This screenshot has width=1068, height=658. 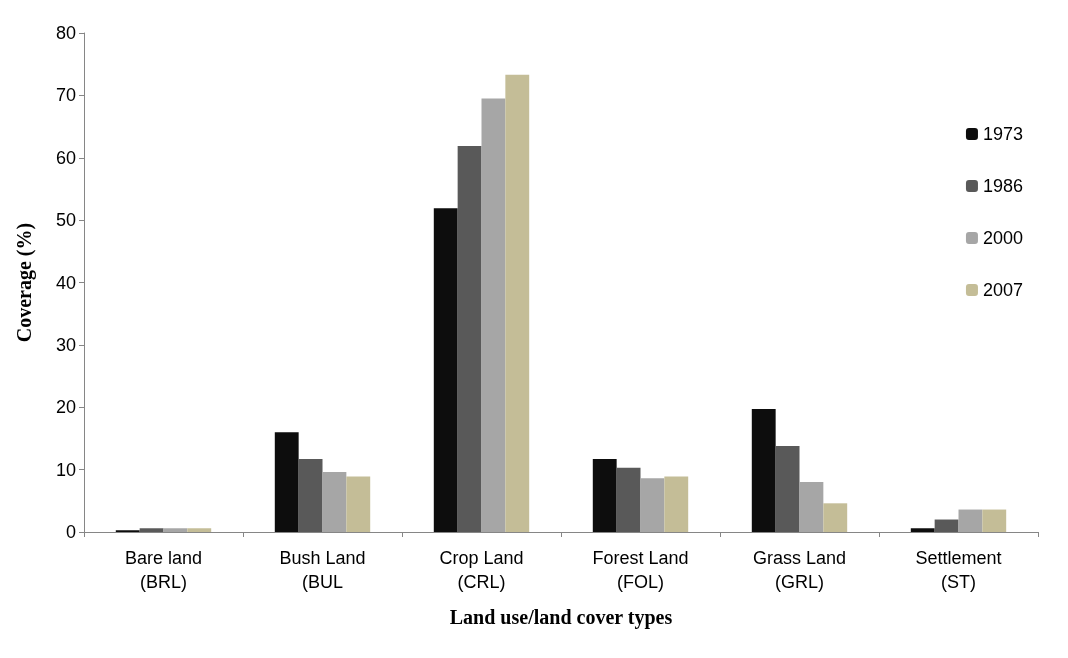 What do you see at coordinates (640, 570) in the screenshot?
I see `x-tick-label: Forest Land (FOL)` at bounding box center [640, 570].